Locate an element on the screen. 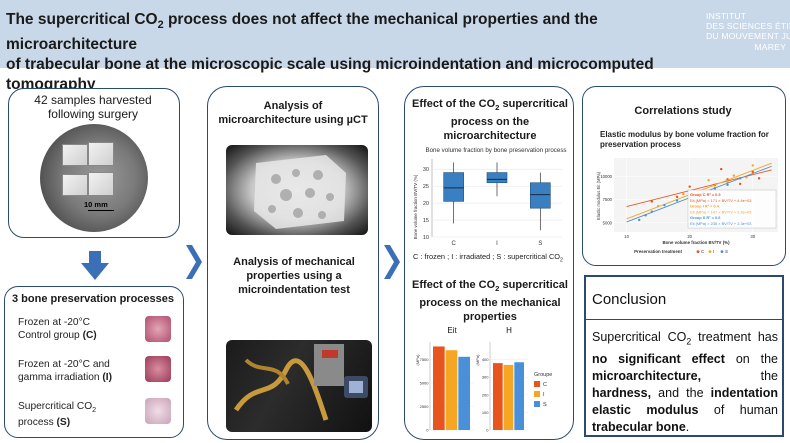 Image resolution: width=790 pixels, height=443 pixels. bar-H-I is located at coordinates (508, 397).